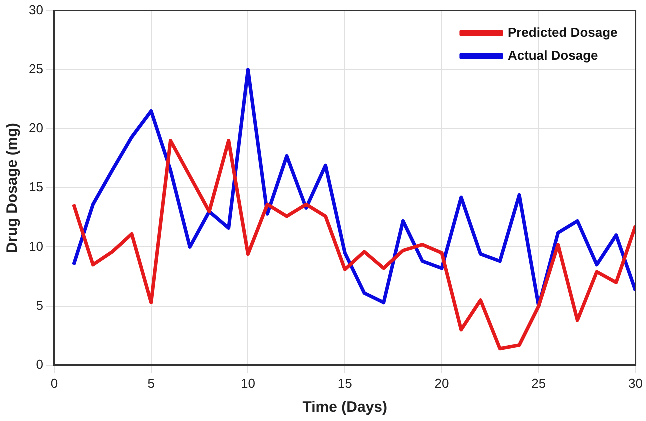  What do you see at coordinates (36, 187) in the screenshot?
I see `y-tick-label: 15` at bounding box center [36, 187].